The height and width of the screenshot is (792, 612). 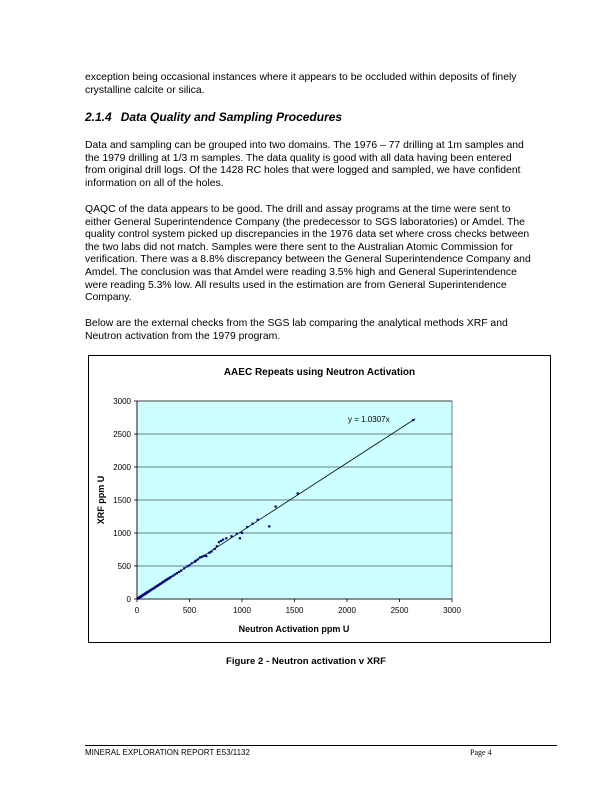 I want to click on y-tick-label: 1500, so click(x=122, y=500).